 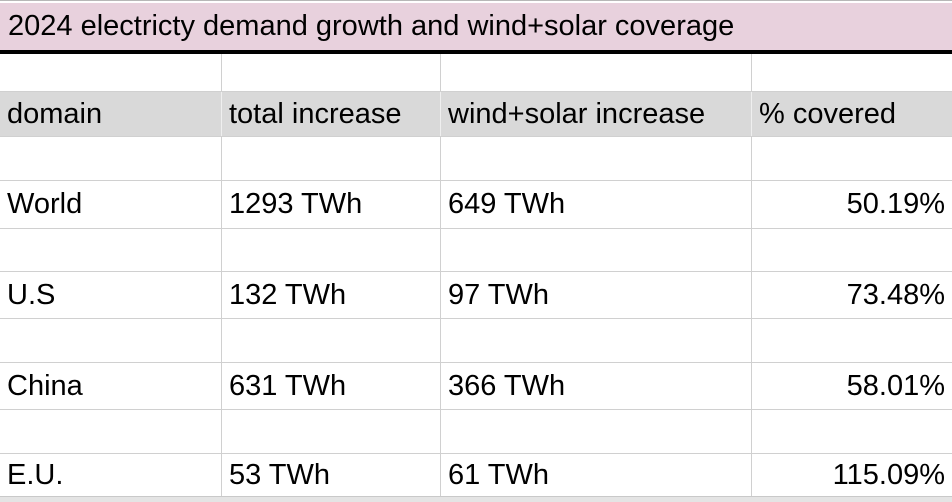 What do you see at coordinates (596, 386) in the screenshot?
I see `cell-china-wind-solar: 366 TWh` at bounding box center [596, 386].